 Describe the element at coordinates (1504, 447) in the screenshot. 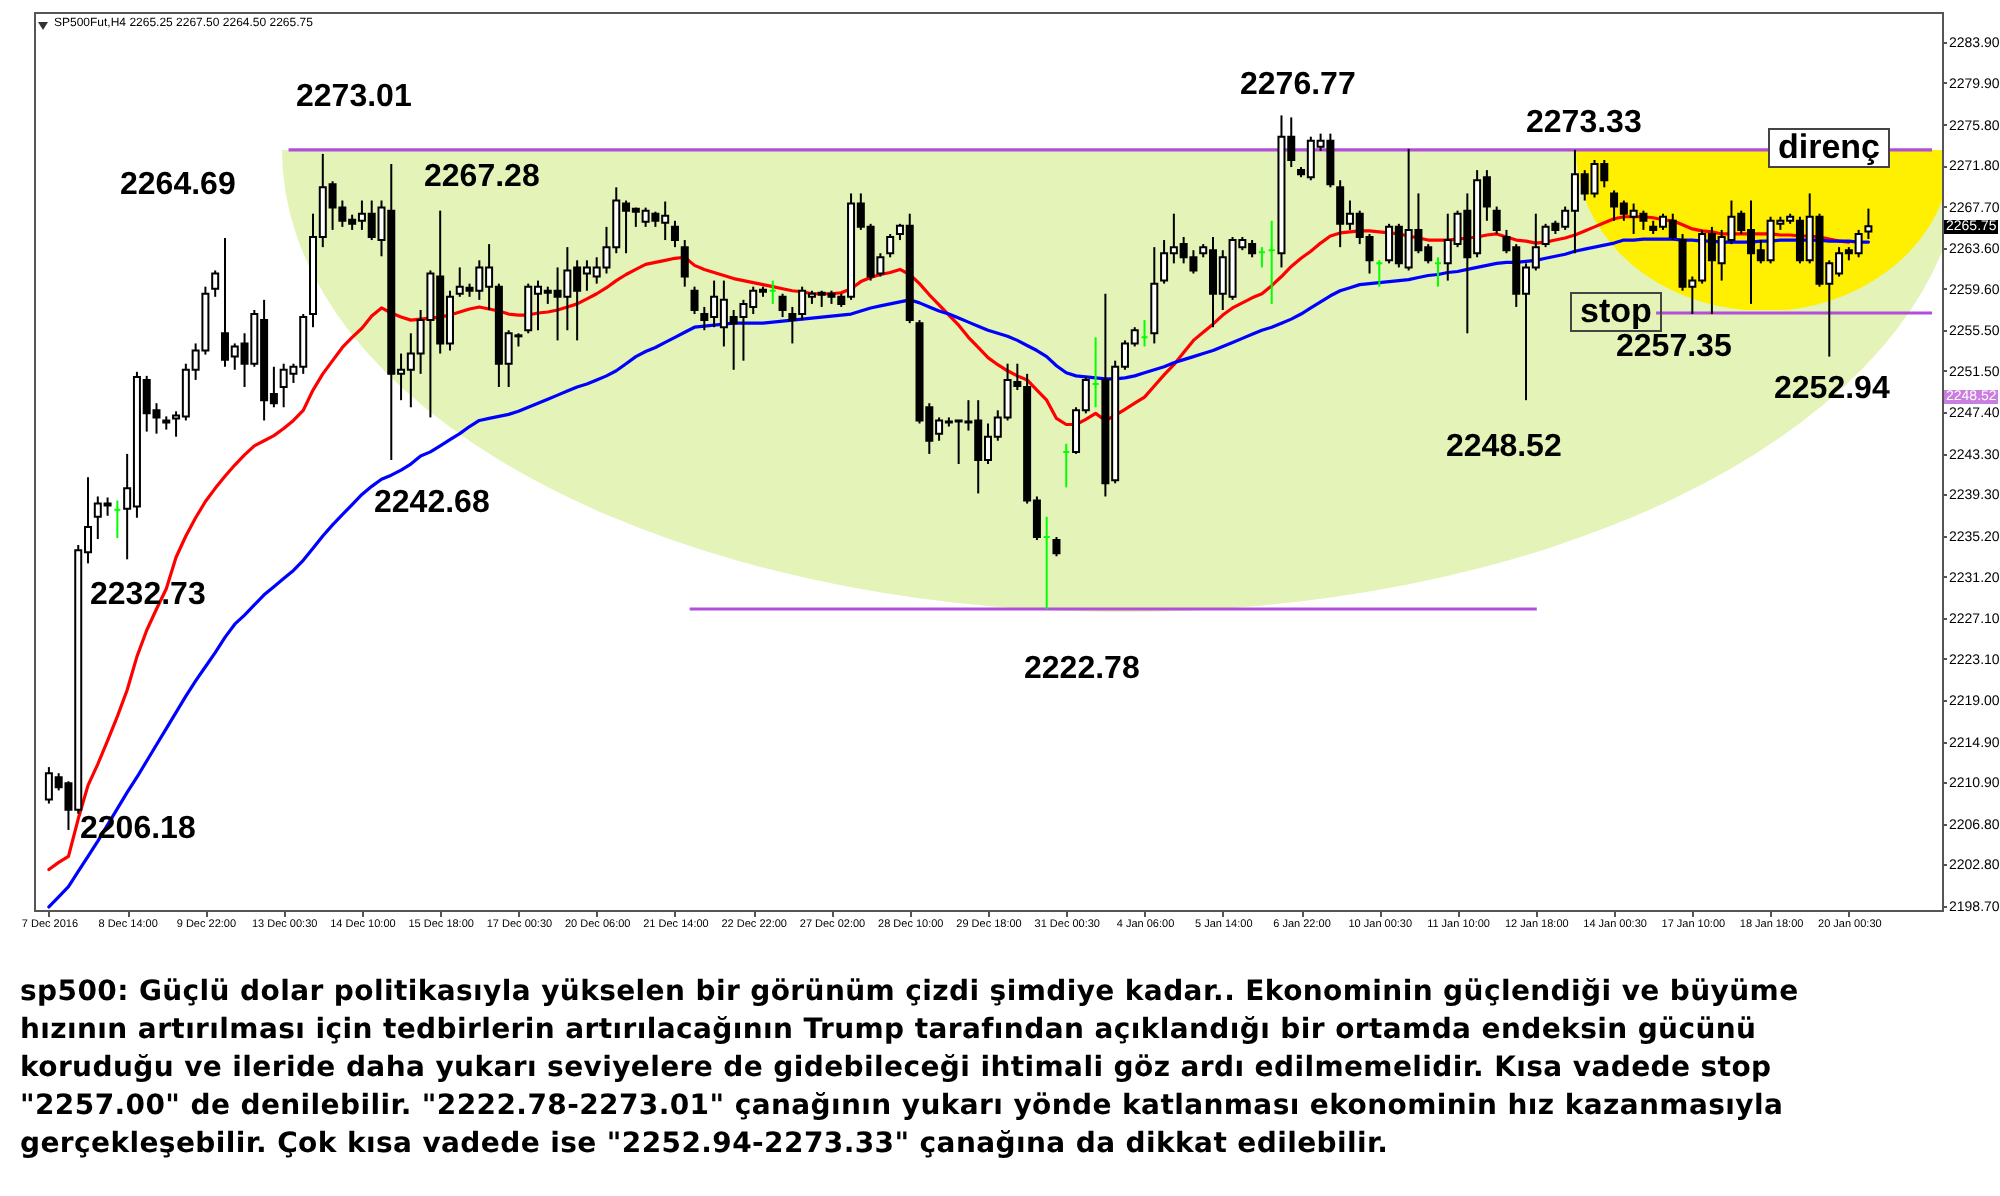

I see `annotation: 2248.52` at that location.